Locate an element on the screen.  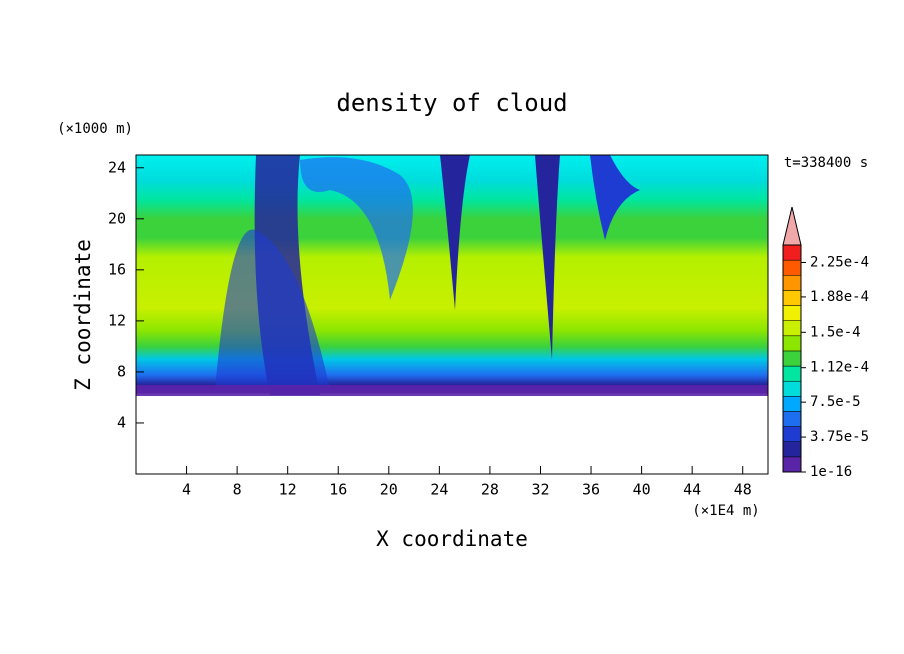
x-tick-label: 4 is located at coordinates (186, 490).